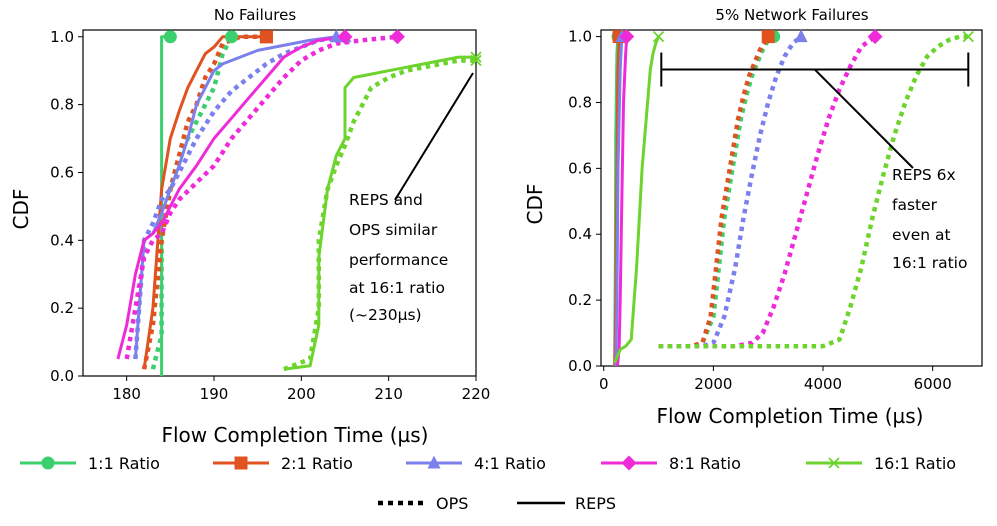 The height and width of the screenshot is (526, 997). I want to click on legend-marker-r1, so click(48, 463).